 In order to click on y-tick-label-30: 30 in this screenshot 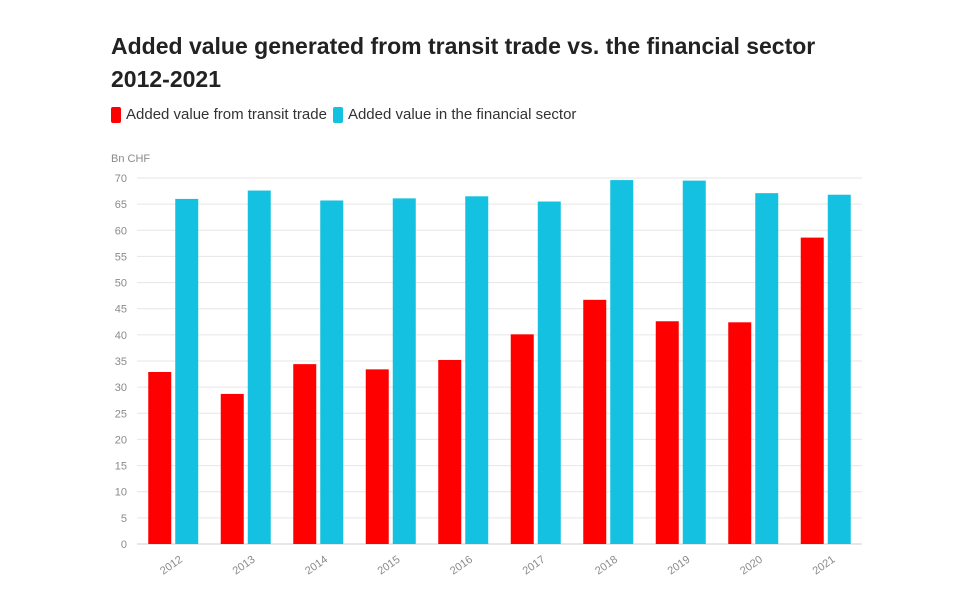, I will do `click(121, 388)`.